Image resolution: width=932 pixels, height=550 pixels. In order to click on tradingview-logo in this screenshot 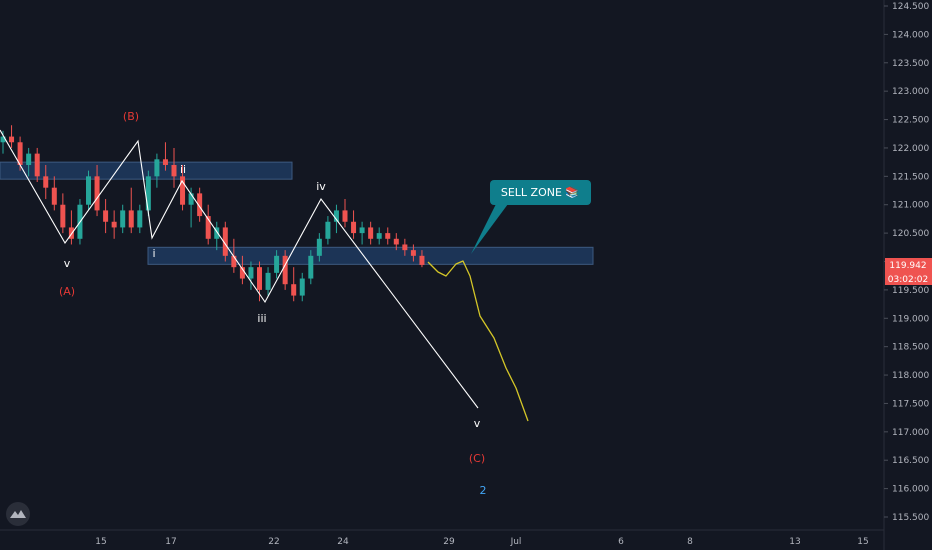, I will do `click(18, 514)`.